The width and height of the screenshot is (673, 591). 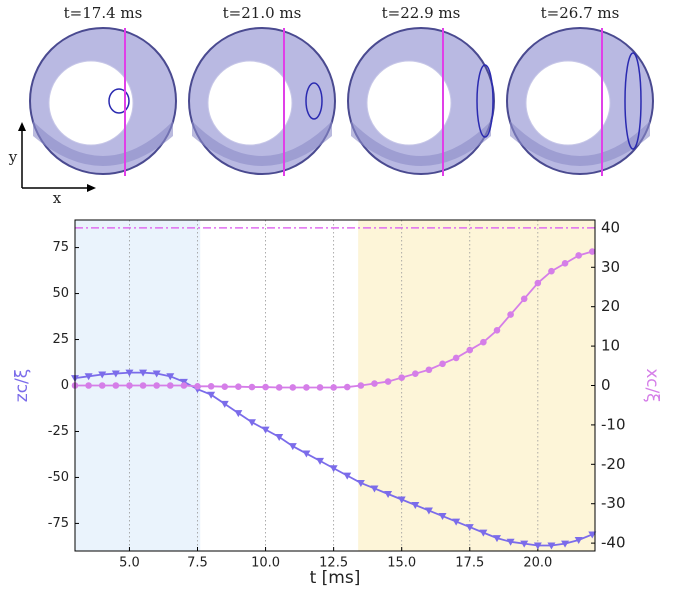 I want to click on snapshot-title: t=21.0 ms, so click(x=262, y=13).